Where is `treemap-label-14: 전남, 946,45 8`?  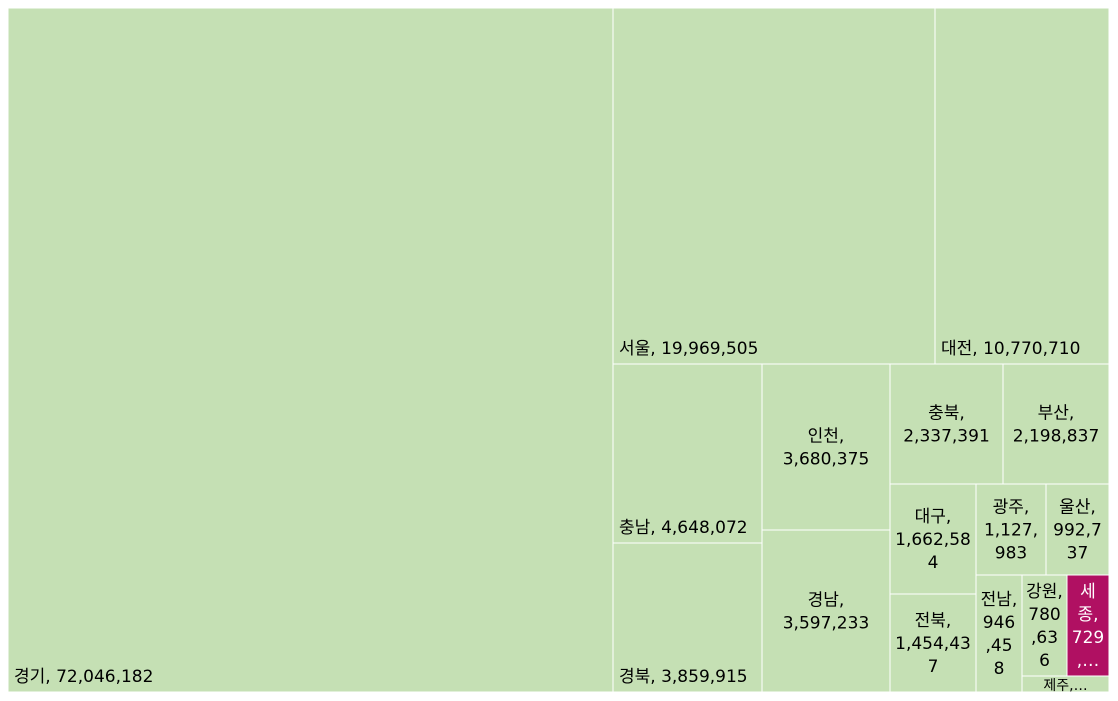
treemap-label-14: 전남, 946,45 8 is located at coordinates (999, 634).